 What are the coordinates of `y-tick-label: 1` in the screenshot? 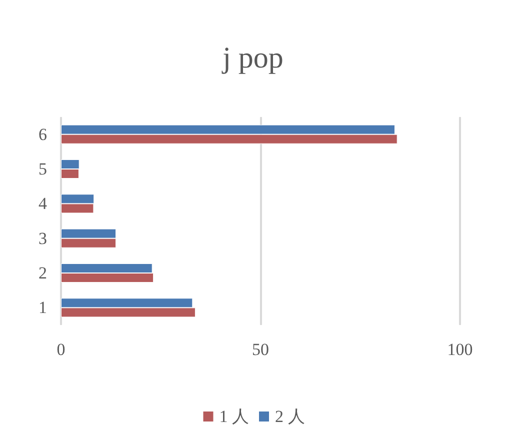 It's located at (42, 308).